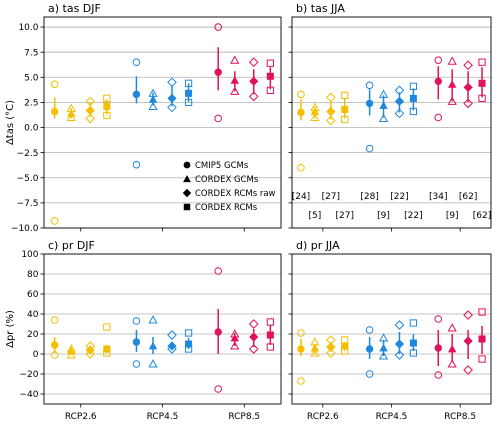 This screenshot has width=500, height=436. What do you see at coordinates (33, 335) in the screenshot?
I see `y-tick-label: 20` at bounding box center [33, 335].